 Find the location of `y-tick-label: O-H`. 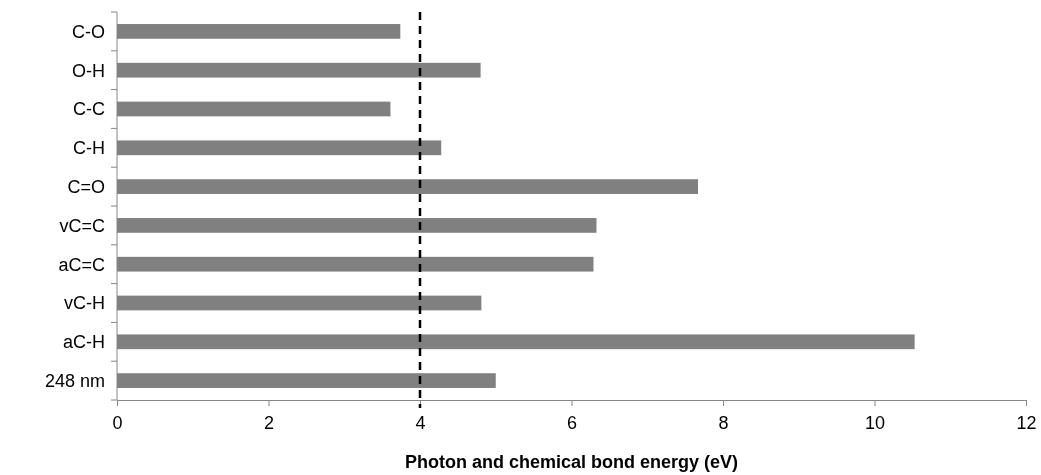

y-tick-label: O-H is located at coordinates (88, 70).